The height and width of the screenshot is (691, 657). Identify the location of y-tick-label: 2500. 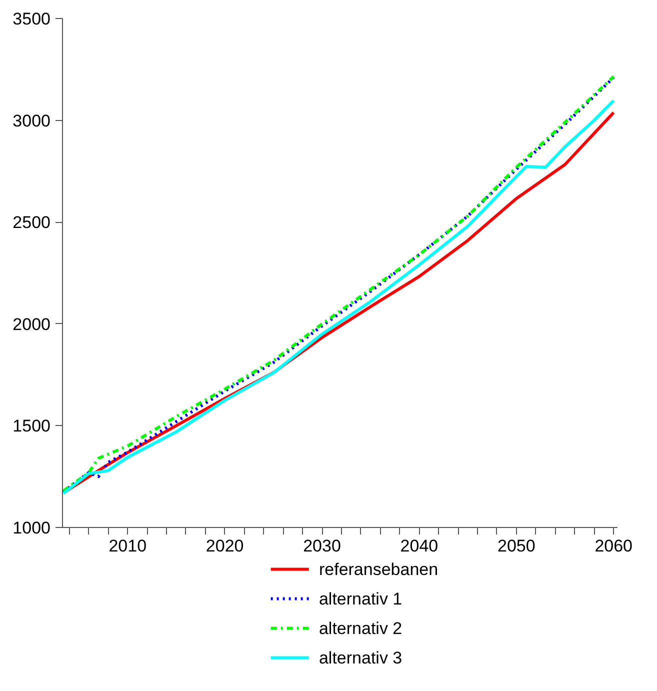
(31, 222).